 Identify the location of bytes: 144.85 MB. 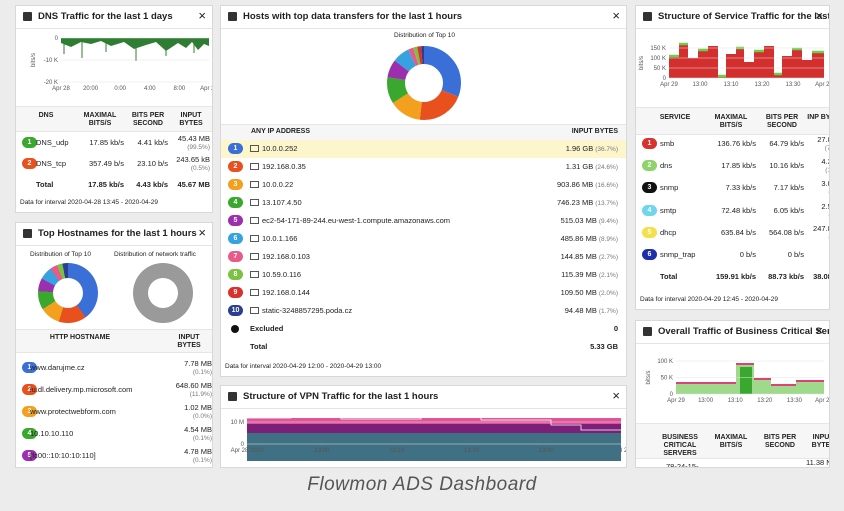
(578, 256).